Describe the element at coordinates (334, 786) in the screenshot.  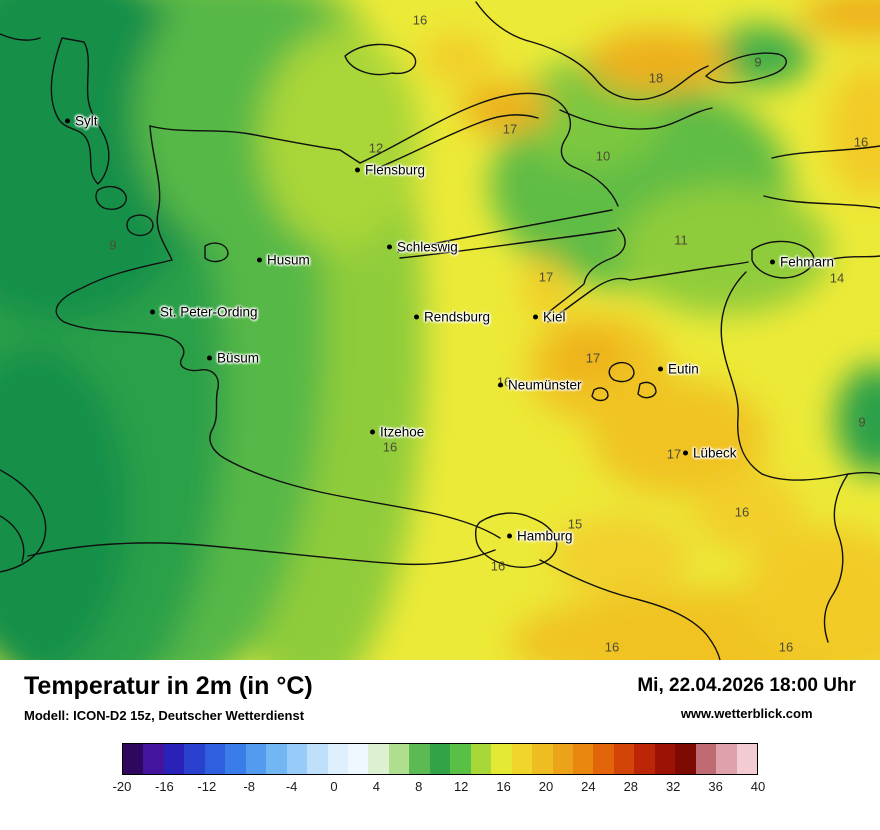
I see `colorbar-tick-label: 0` at that location.